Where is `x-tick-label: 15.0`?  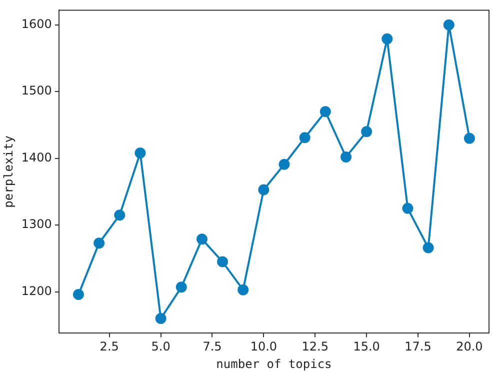 x-tick-label: 15.0 is located at coordinates (366, 347).